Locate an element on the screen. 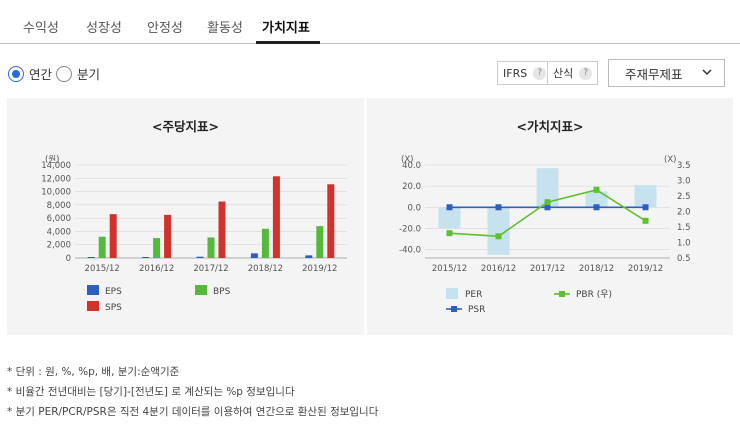  tab-bar: 수익성 성장성 안정성 활동성 가치지표 is located at coordinates (370, 22).